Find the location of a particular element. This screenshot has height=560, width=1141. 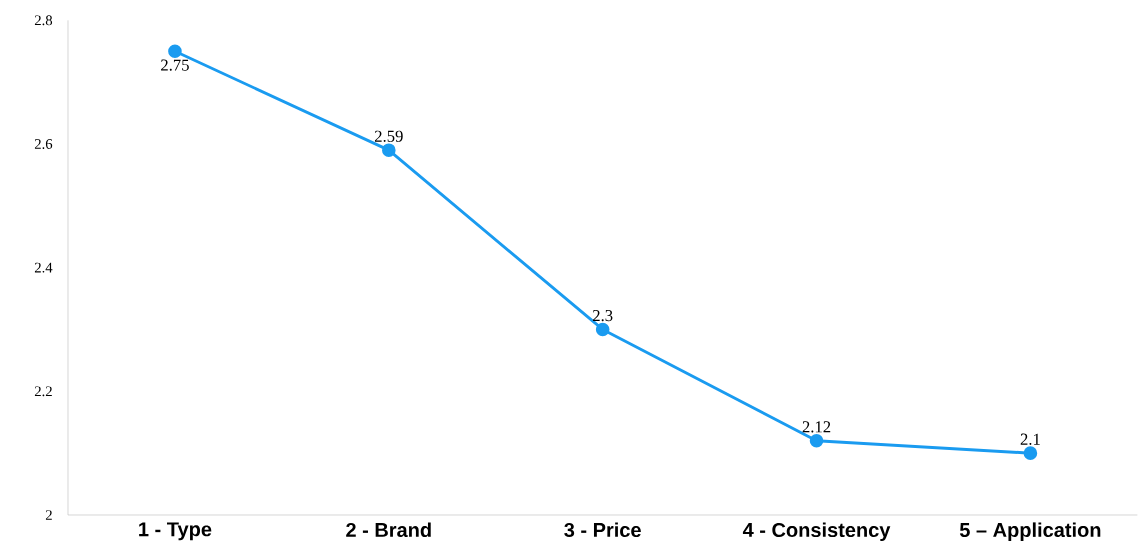

y-tick-label: 2.4 is located at coordinates (43, 267).